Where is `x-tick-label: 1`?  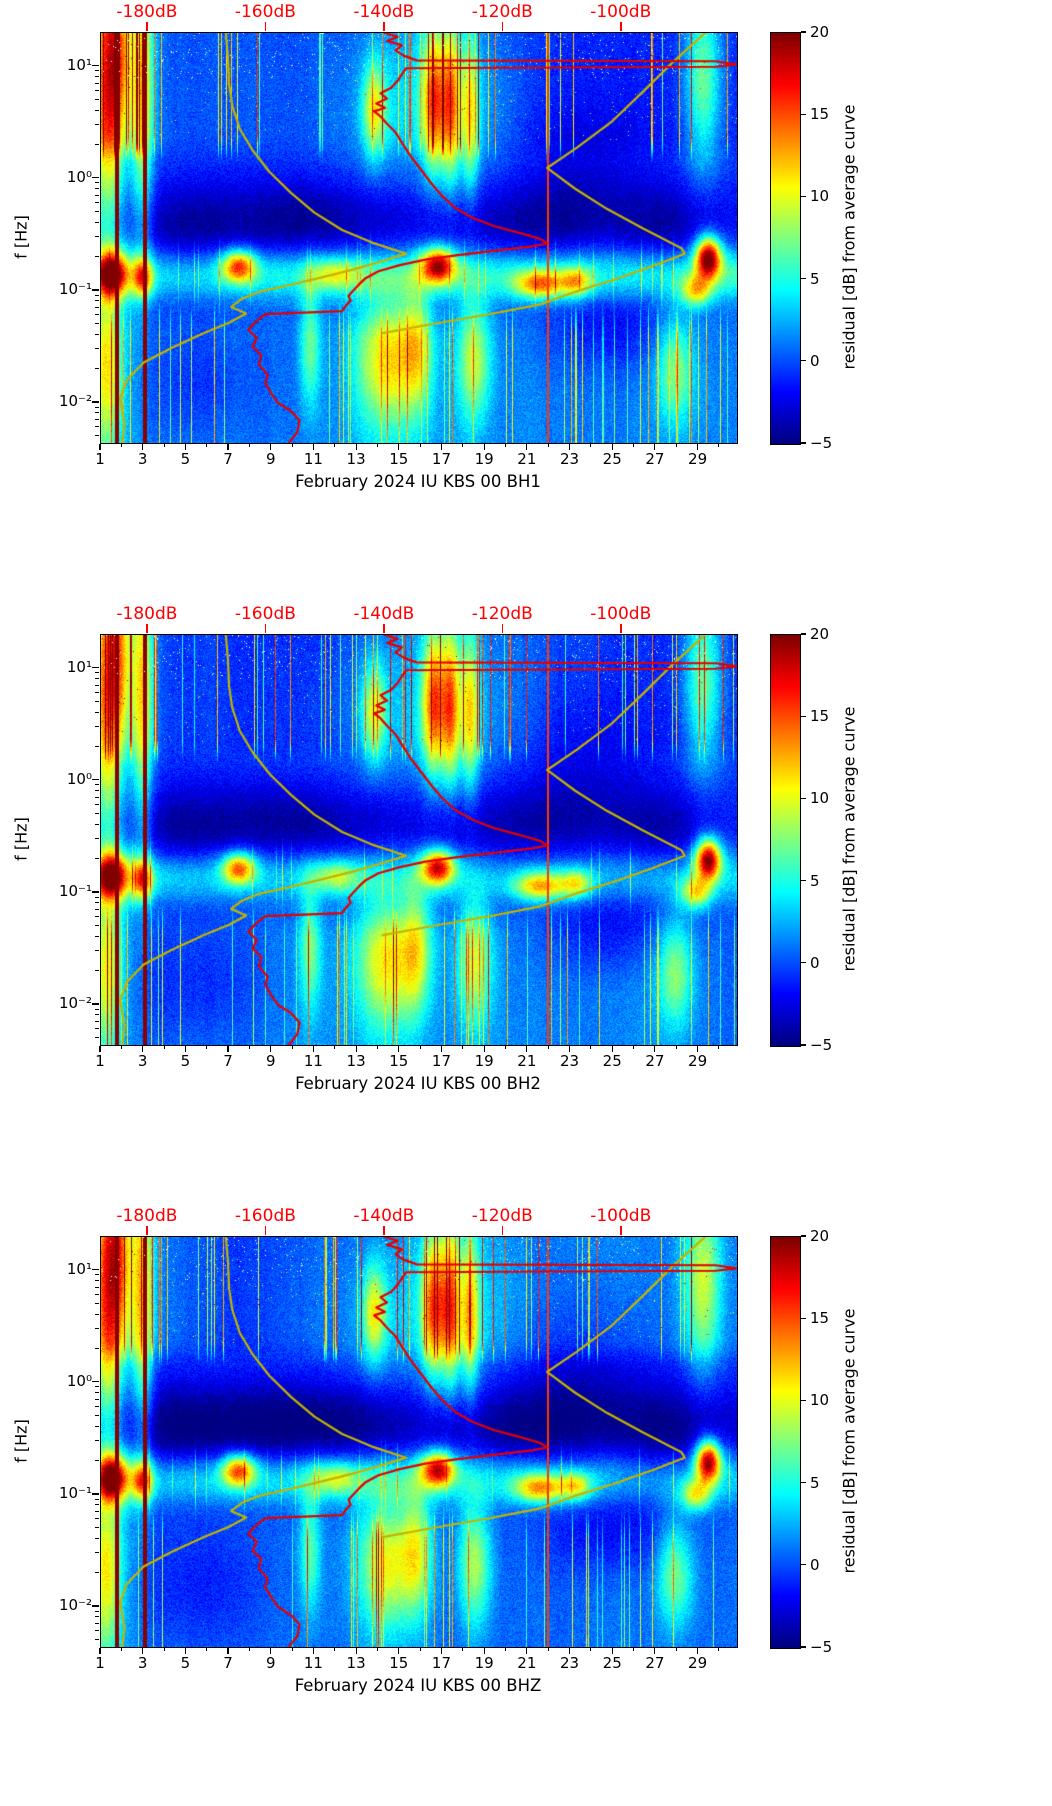 x-tick-label: 1 is located at coordinates (100, 1061).